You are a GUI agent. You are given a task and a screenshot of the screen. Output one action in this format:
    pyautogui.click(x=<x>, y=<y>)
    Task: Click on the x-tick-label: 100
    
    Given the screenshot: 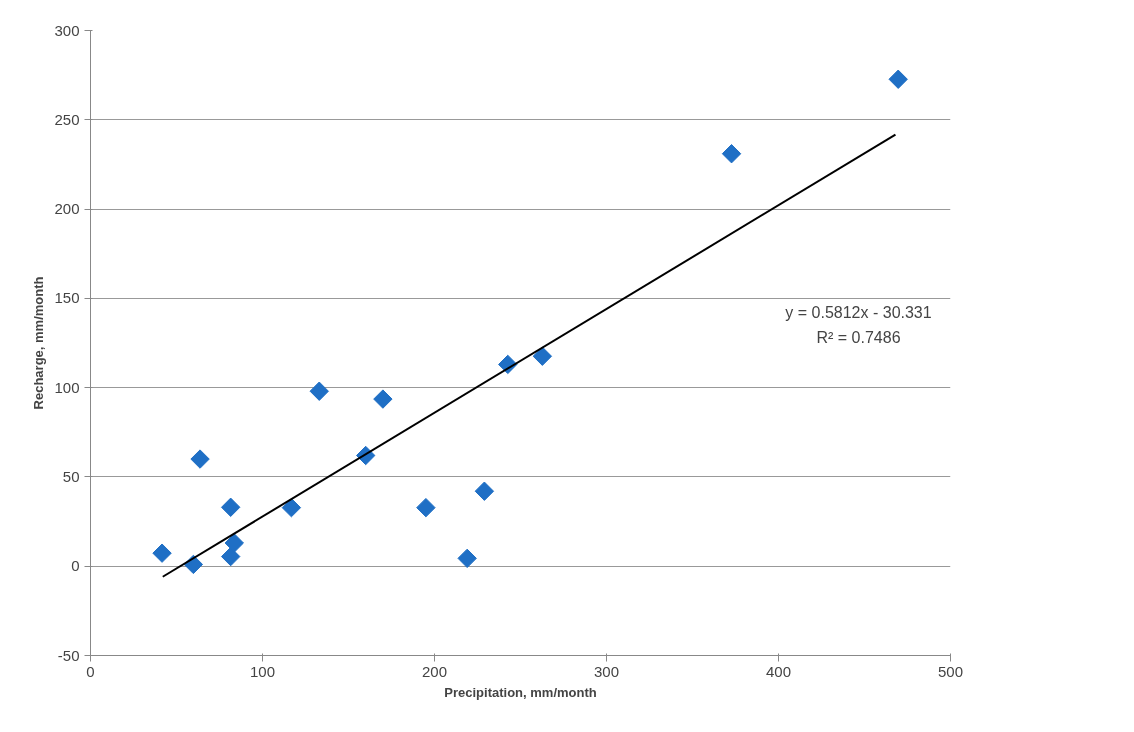 What is the action you would take?
    pyautogui.click(x=262, y=671)
    